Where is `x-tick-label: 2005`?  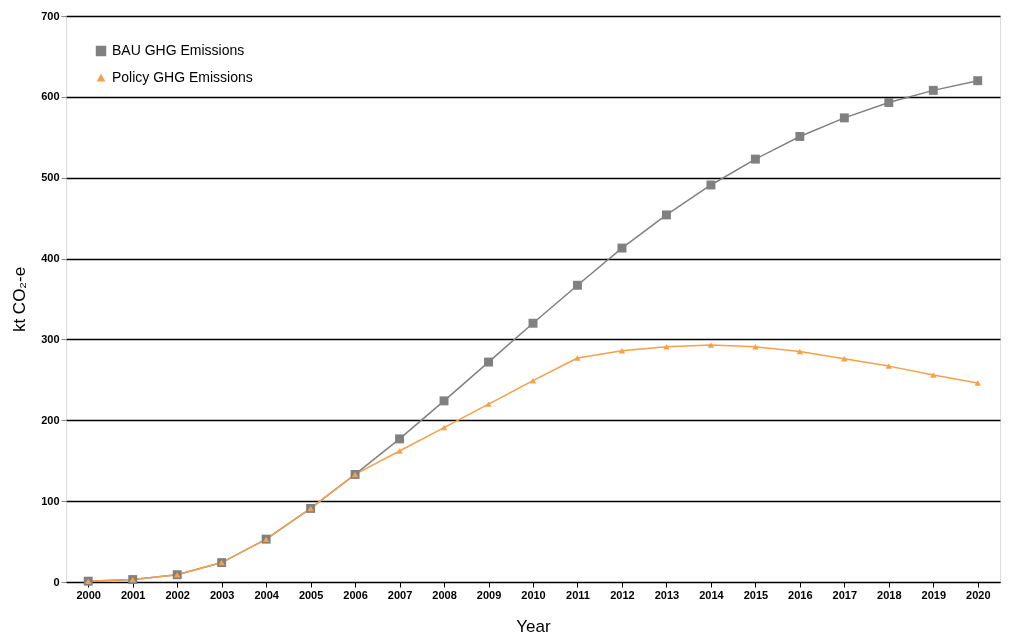 x-tick-label: 2005 is located at coordinates (311, 594).